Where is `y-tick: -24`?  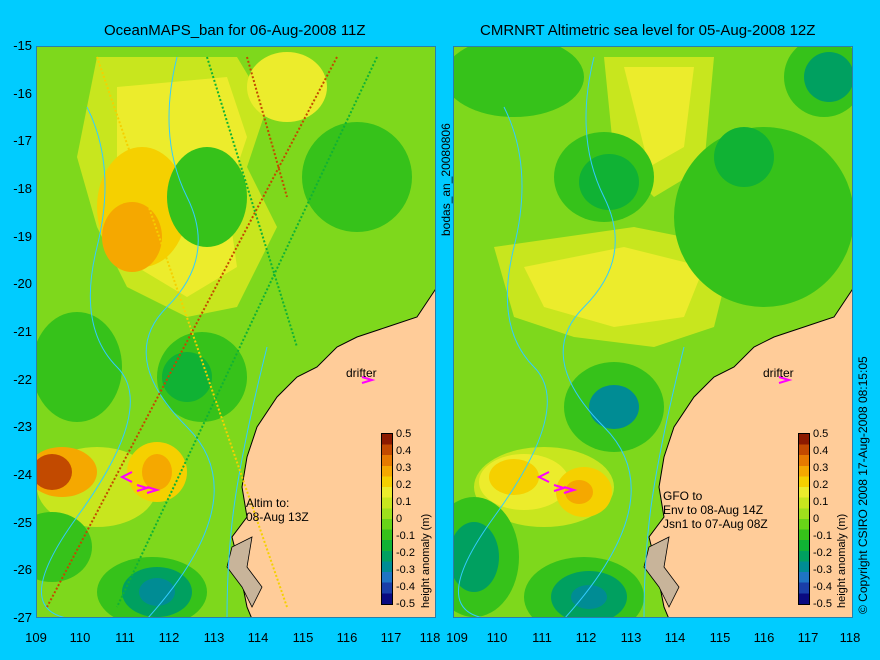
y-tick: -24 is located at coordinates (22, 474).